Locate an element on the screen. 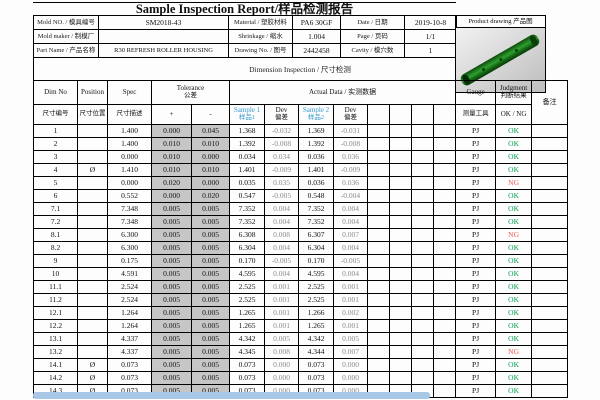 The width and height of the screenshot is (600, 400). cell-sample2: 1.266 is located at coordinates (316, 313).